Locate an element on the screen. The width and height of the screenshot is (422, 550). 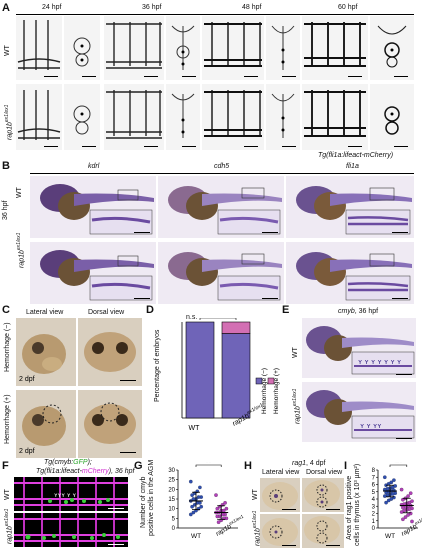
a-wt-60-lateral is located at coordinates (335, 48).